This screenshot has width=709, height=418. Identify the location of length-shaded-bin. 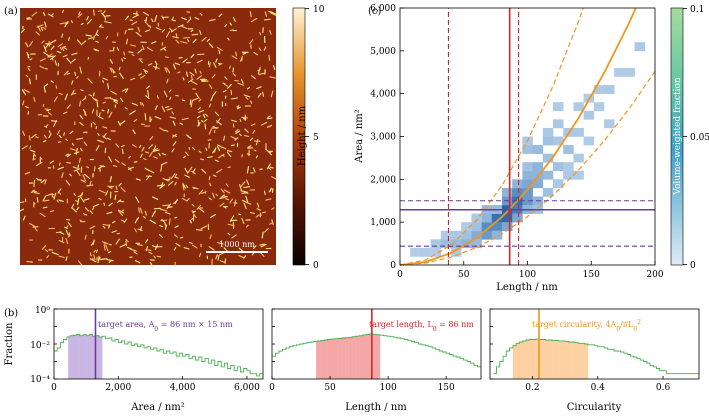
(361, 357).